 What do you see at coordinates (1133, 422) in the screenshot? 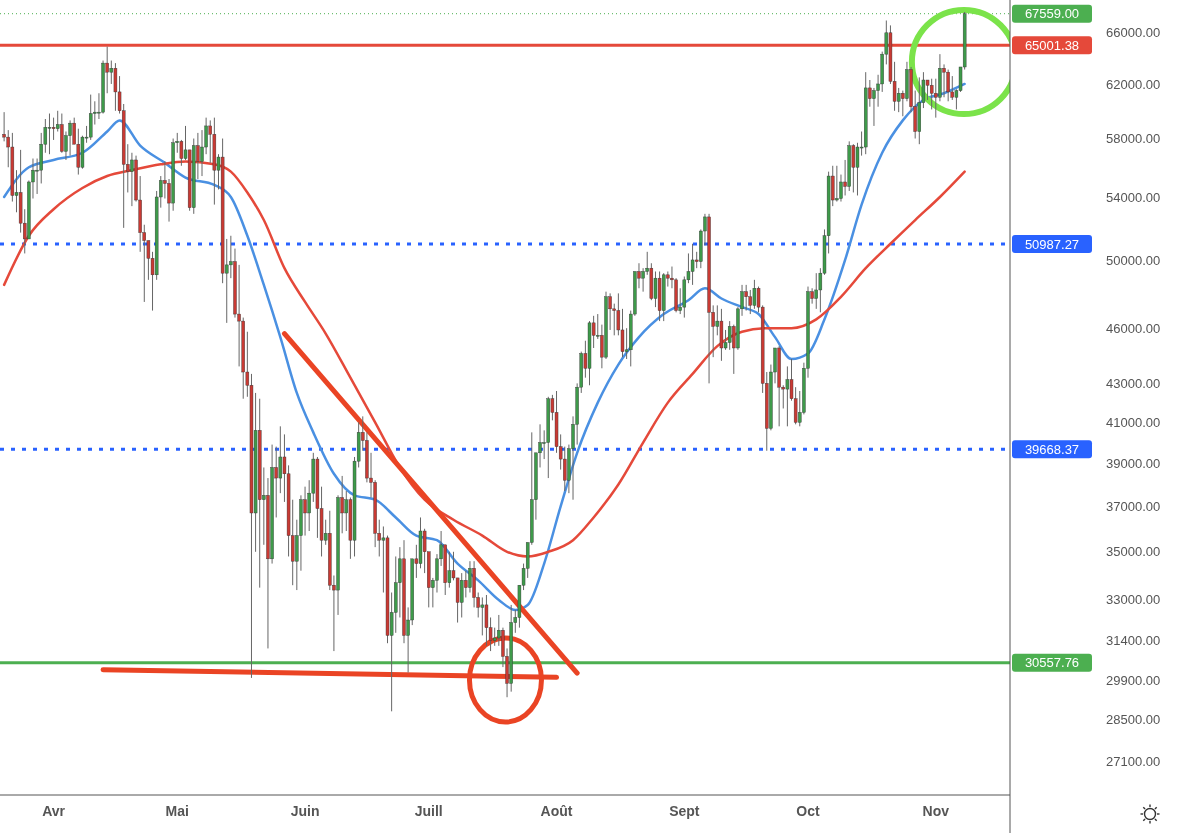
I see `y-tick-label: 41000.00` at bounding box center [1133, 422].